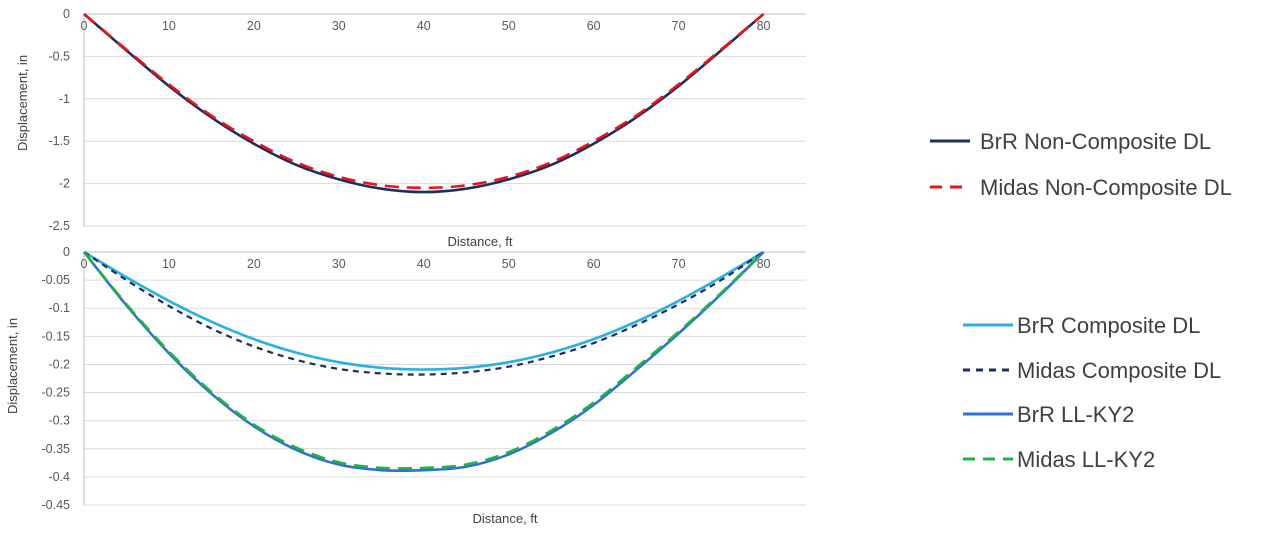  I want to click on legend-label: BrR Non-Composite DL, so click(1095, 141).